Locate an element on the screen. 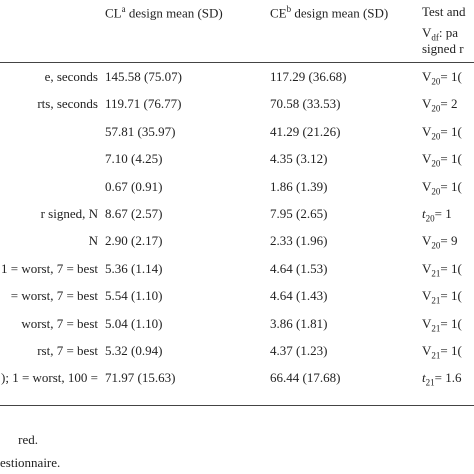 The image size is (474, 474). footnote: estionnaire. is located at coordinates (30, 463).